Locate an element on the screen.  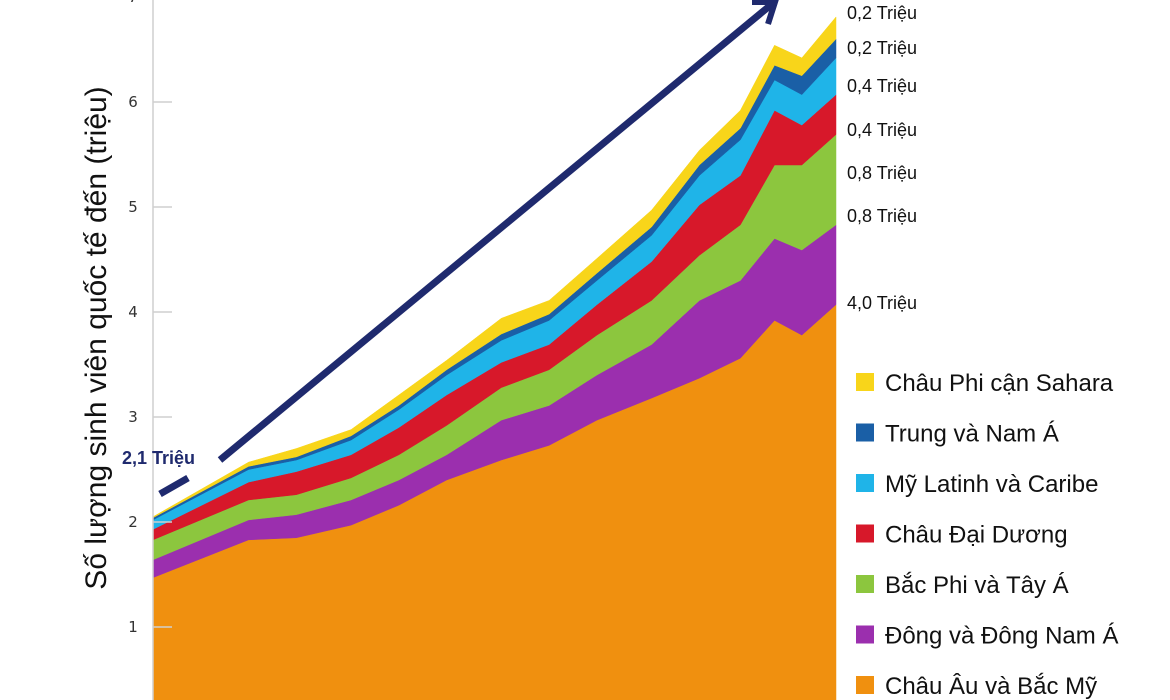
legend-item: Trung và Nam Á is located at coordinates (957, 434).